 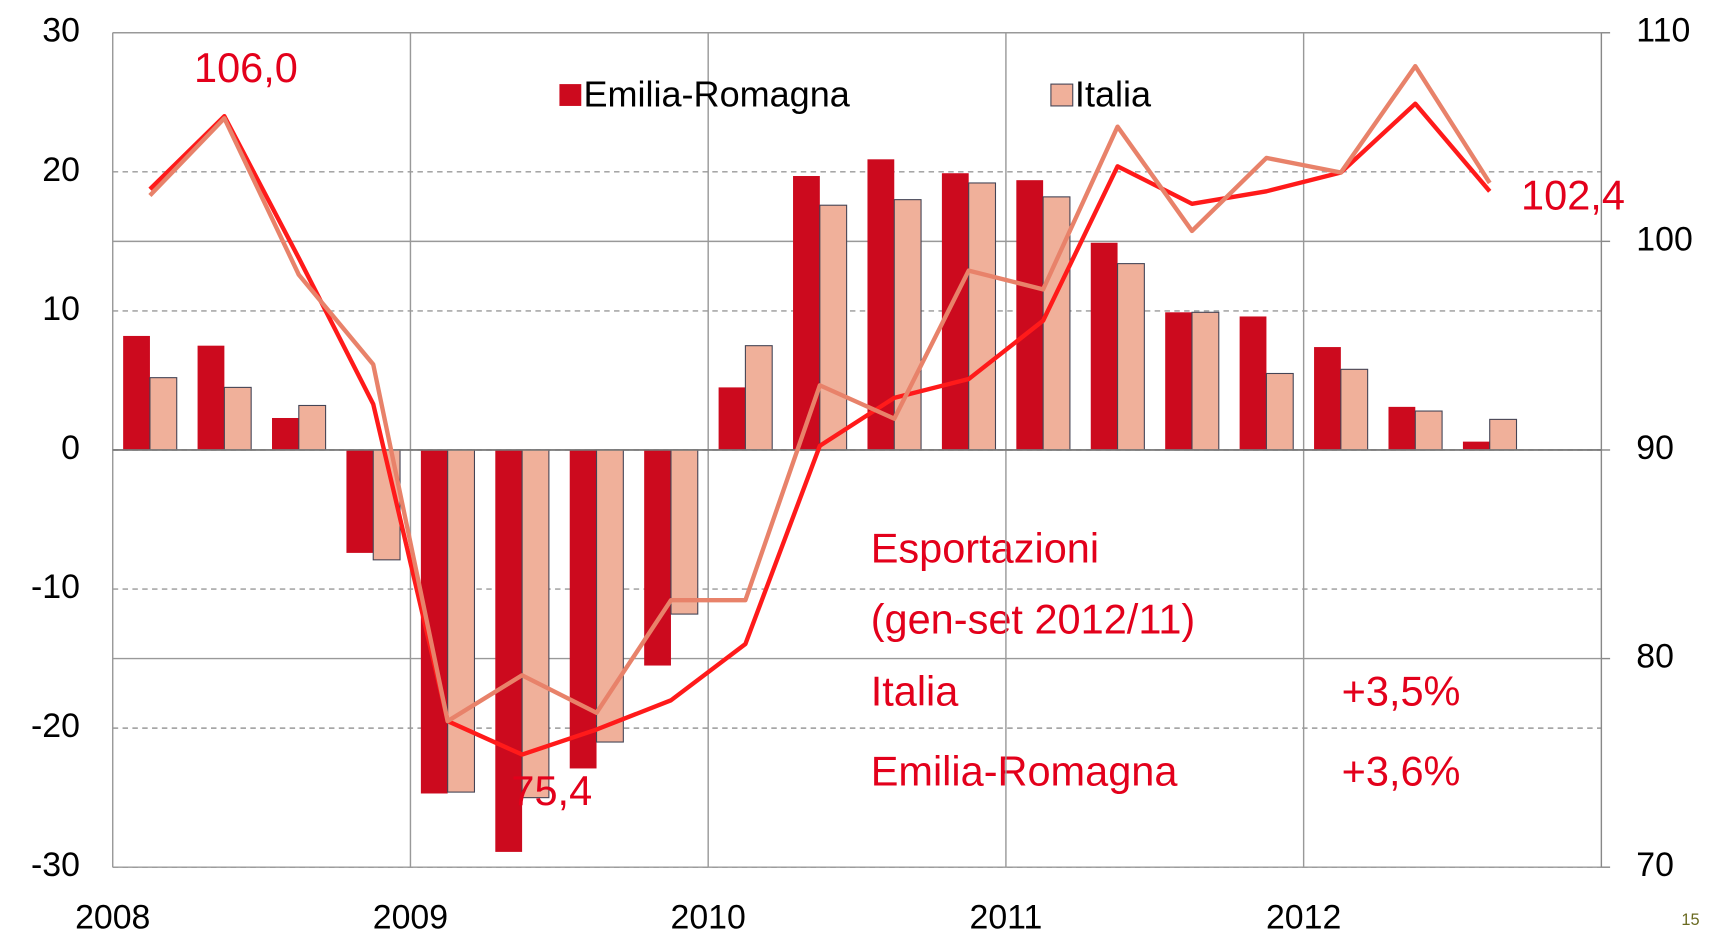 What do you see at coordinates (1303, 917) in the screenshot?
I see `x-tick-label: 2012` at bounding box center [1303, 917].